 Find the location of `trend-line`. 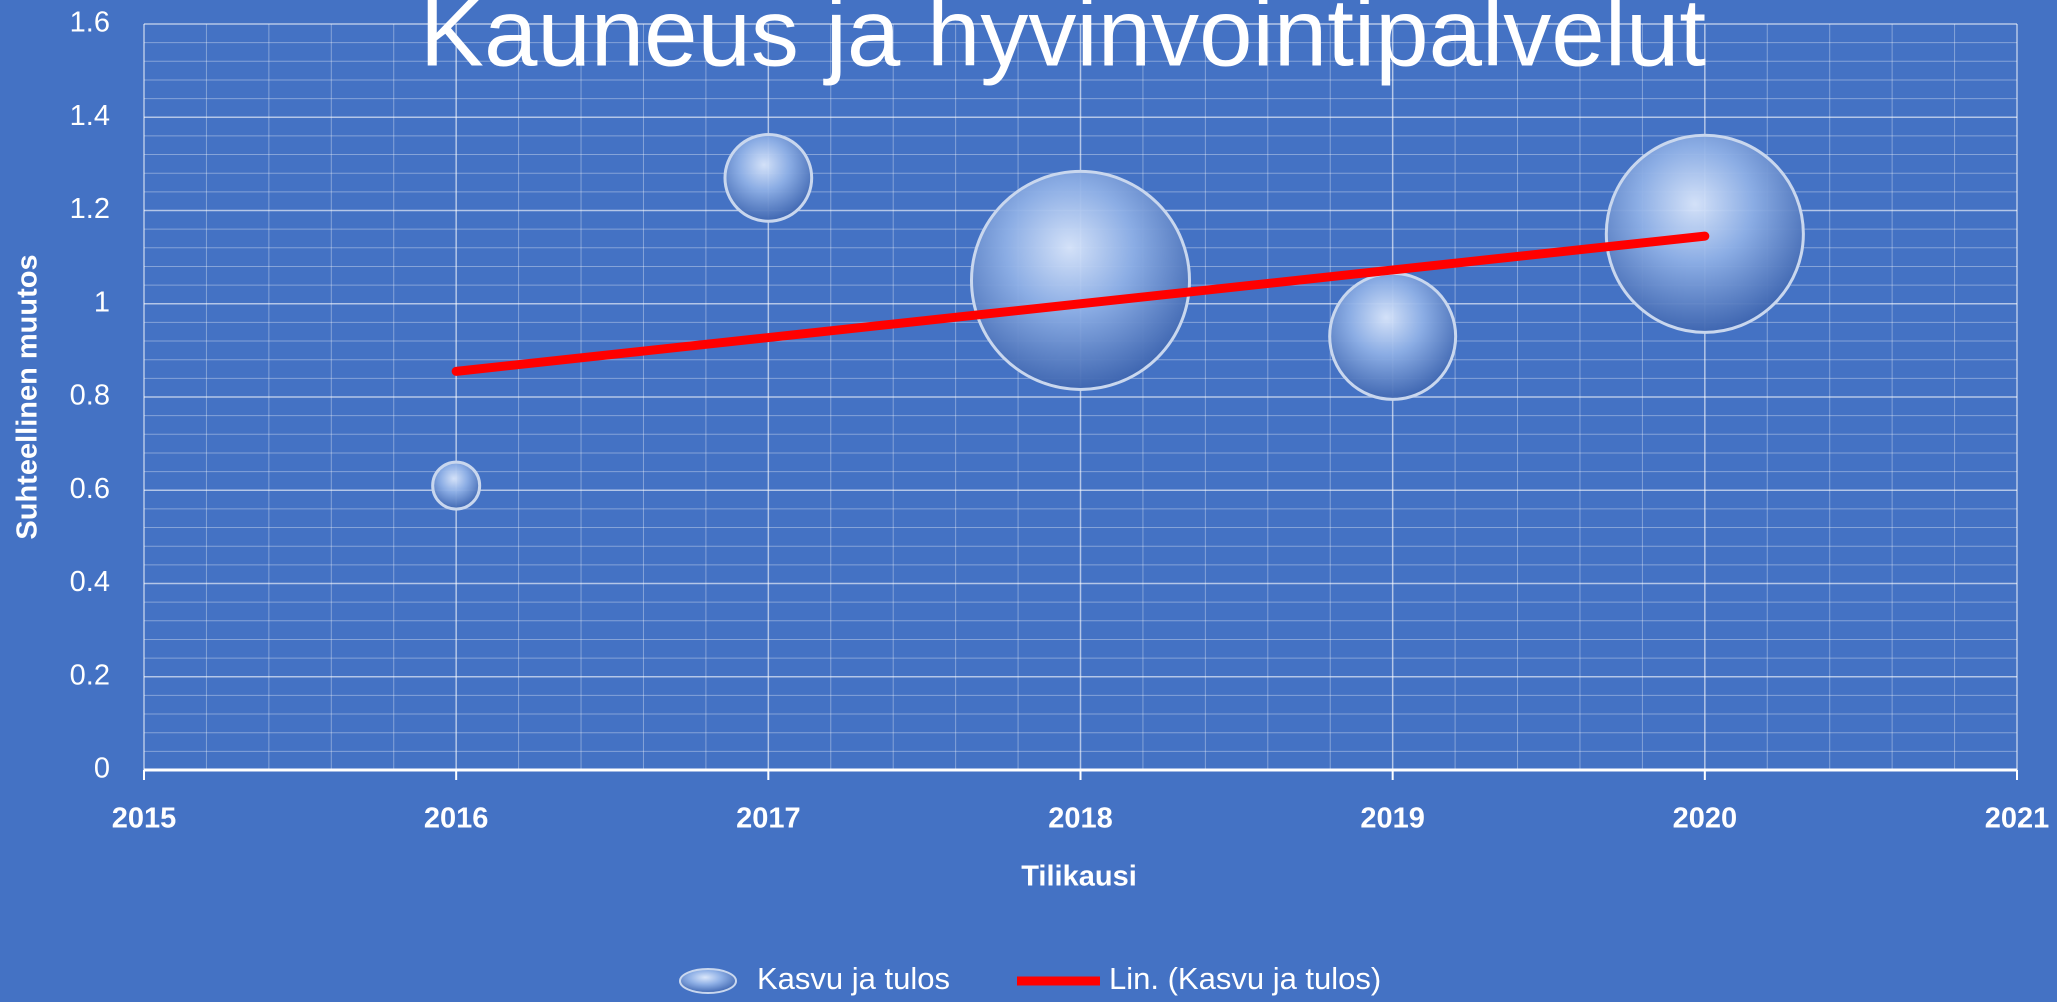

trend-line is located at coordinates (1080, 303).